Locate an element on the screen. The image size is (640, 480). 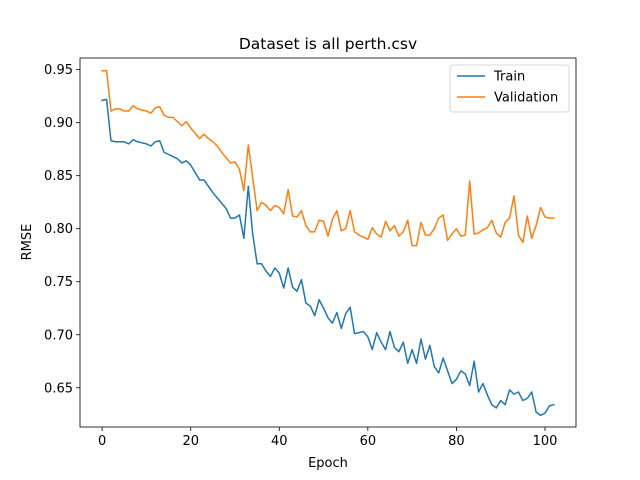
legend-validation-label: Validation is located at coordinates (526, 98).